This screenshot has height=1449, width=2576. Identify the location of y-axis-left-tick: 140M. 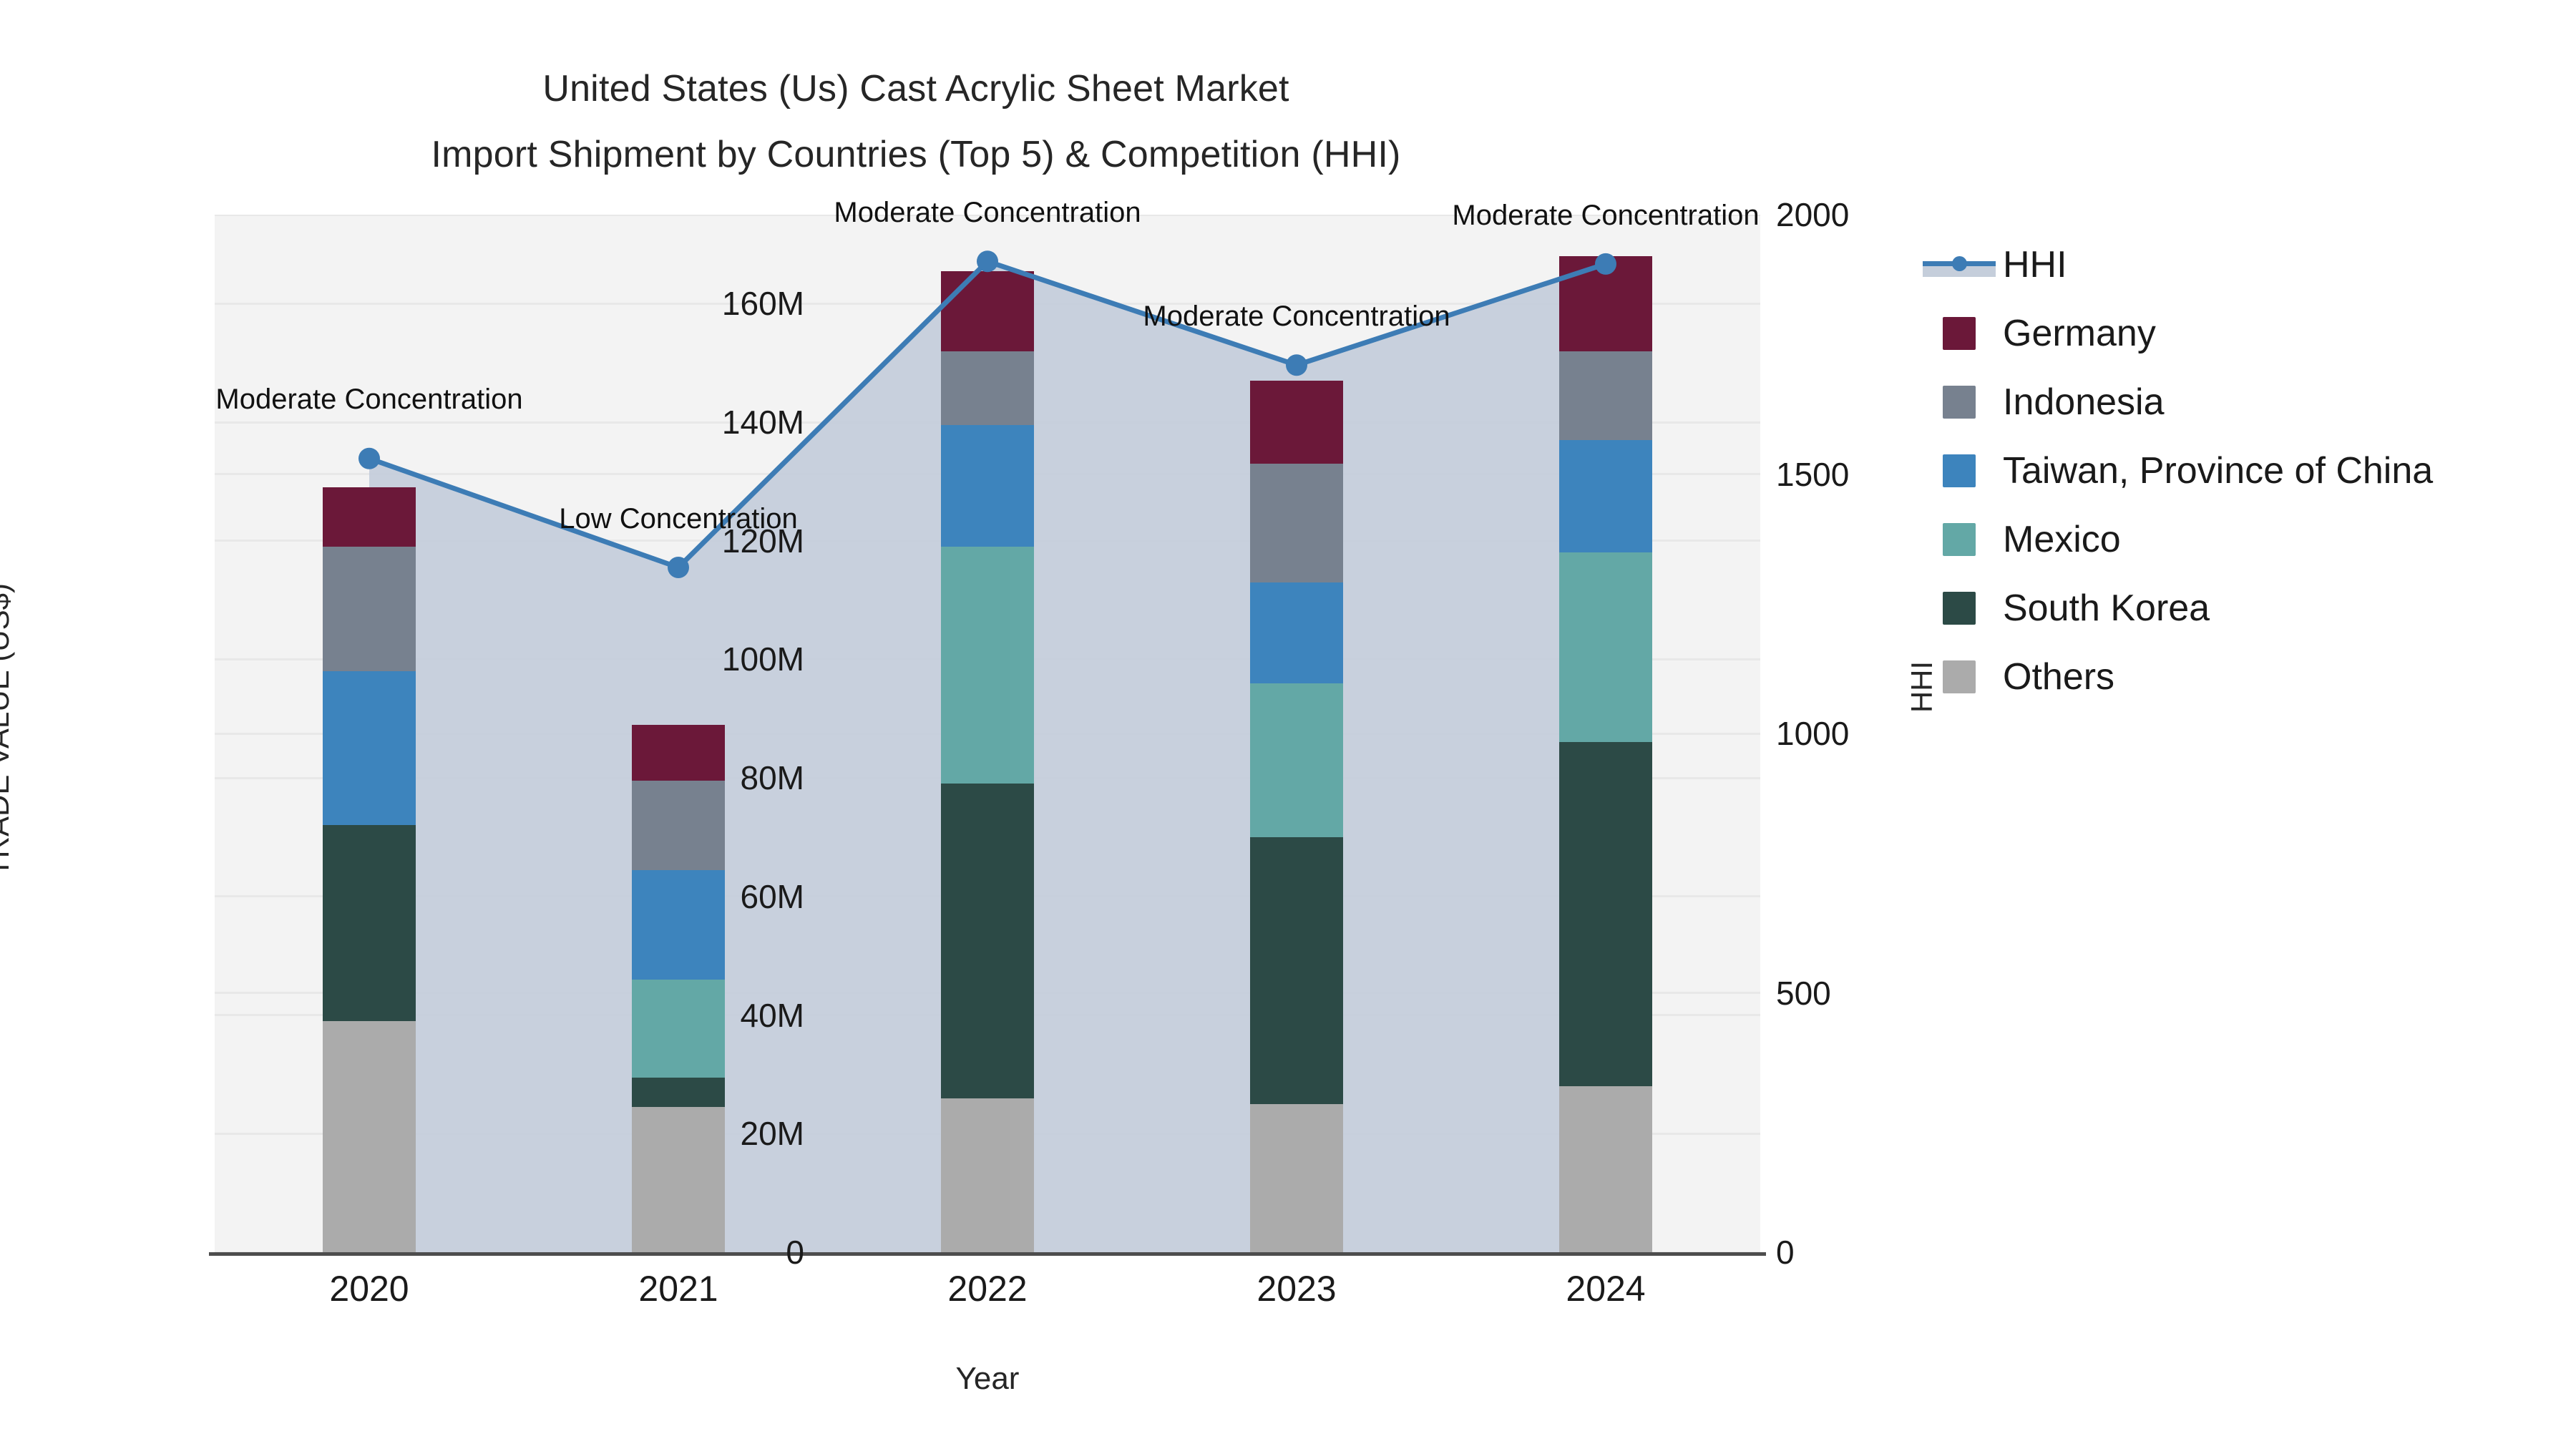
(762, 422).